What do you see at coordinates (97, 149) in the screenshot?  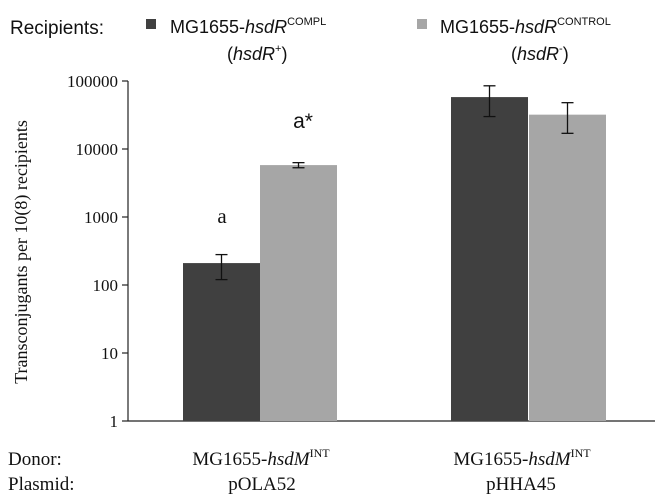 I see `y-tick-label: 10000` at bounding box center [97, 149].